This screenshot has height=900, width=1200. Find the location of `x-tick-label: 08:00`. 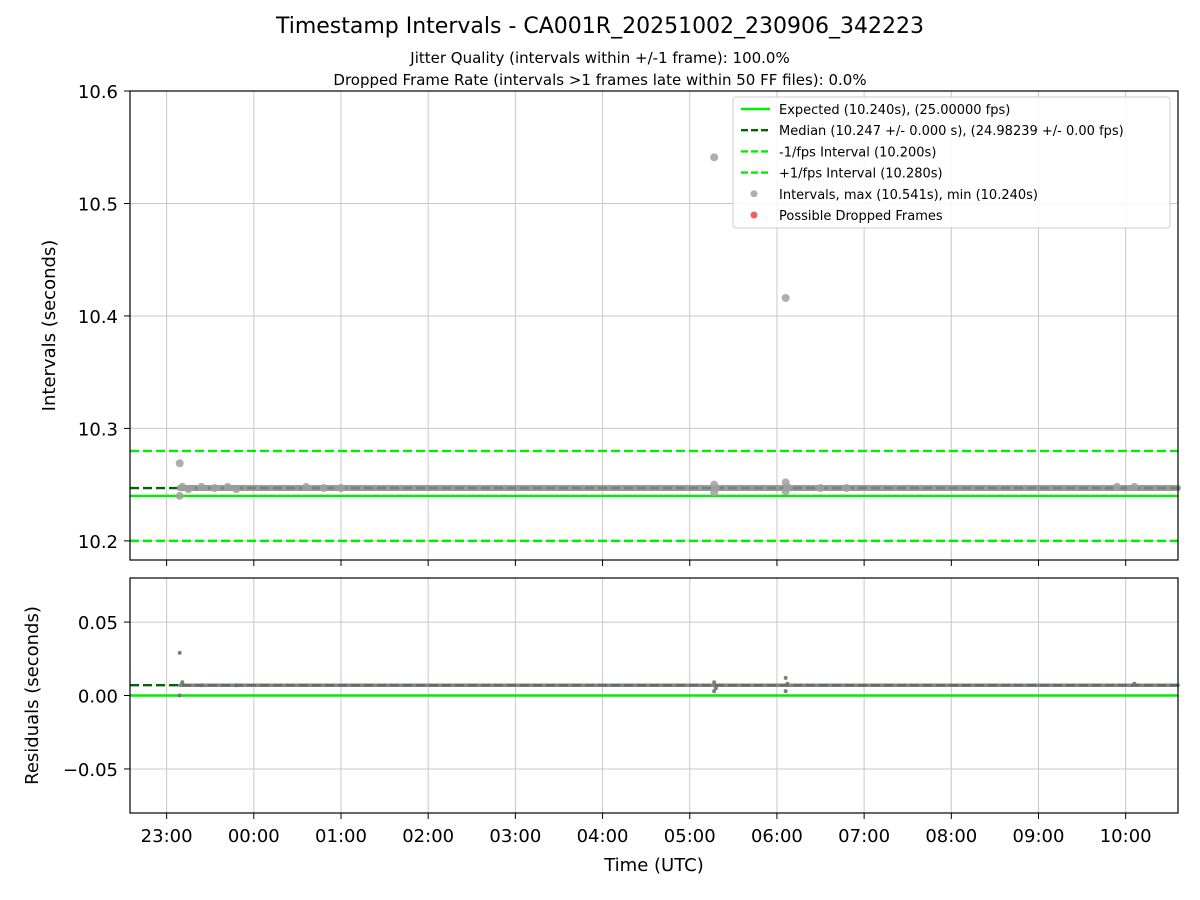

x-tick-label: 08:00 is located at coordinates (951, 836).